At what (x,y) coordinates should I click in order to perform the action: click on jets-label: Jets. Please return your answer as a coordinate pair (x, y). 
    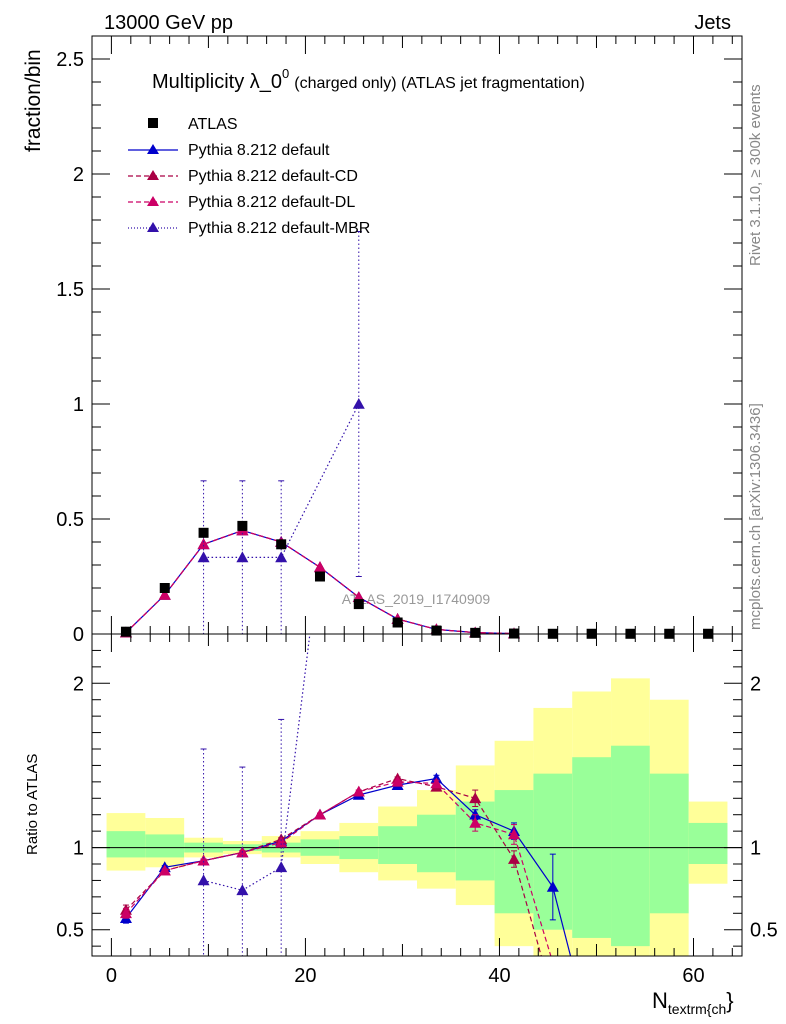
    Looking at the image, I should click on (712, 23).